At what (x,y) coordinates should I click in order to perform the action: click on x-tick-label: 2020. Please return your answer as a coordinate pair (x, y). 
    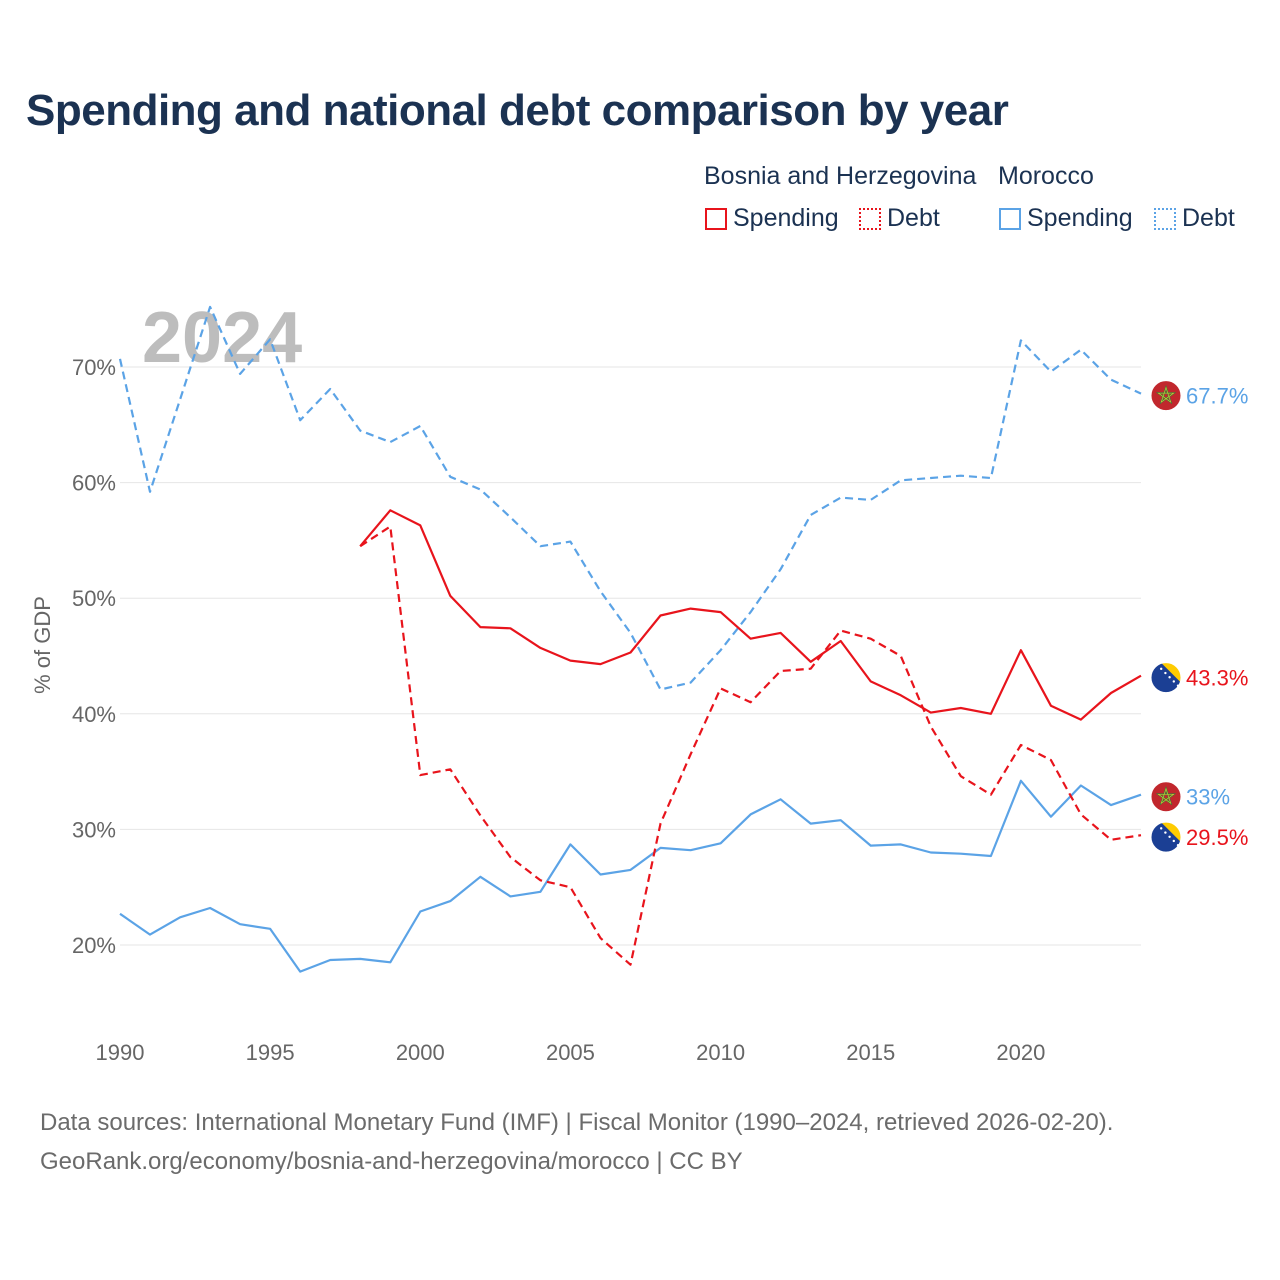
    Looking at the image, I should click on (1020, 1052).